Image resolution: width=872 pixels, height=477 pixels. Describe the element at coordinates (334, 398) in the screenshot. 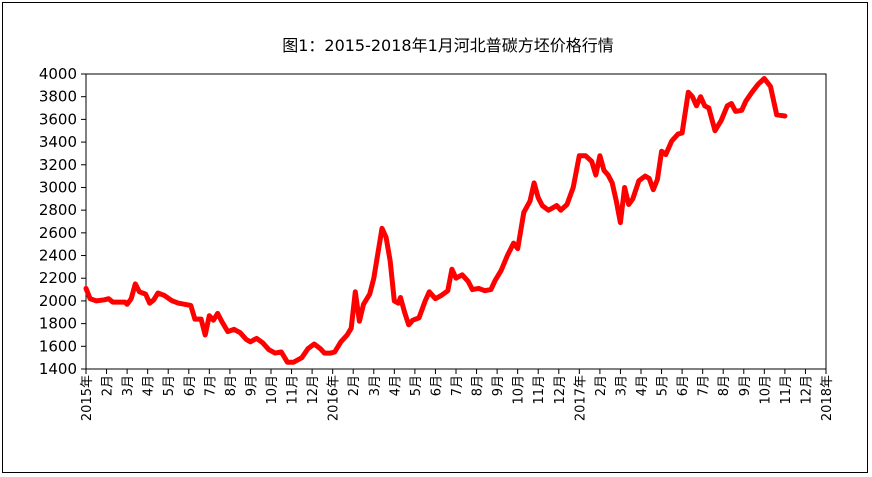

I see `x-tick-label: 2016年` at that location.